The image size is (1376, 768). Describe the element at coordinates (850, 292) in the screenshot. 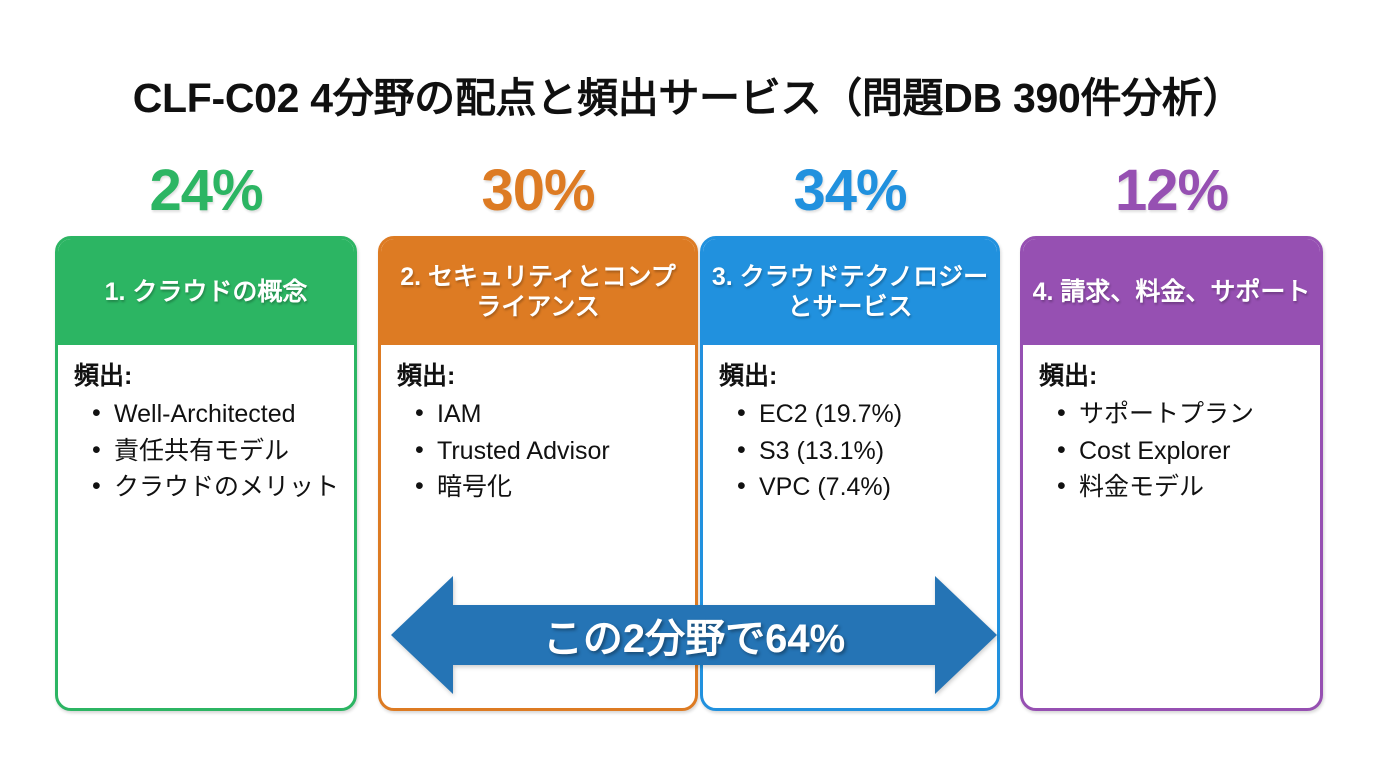

I see `domain-3-header: 3. クラウドテクノロジーとサービス` at that location.